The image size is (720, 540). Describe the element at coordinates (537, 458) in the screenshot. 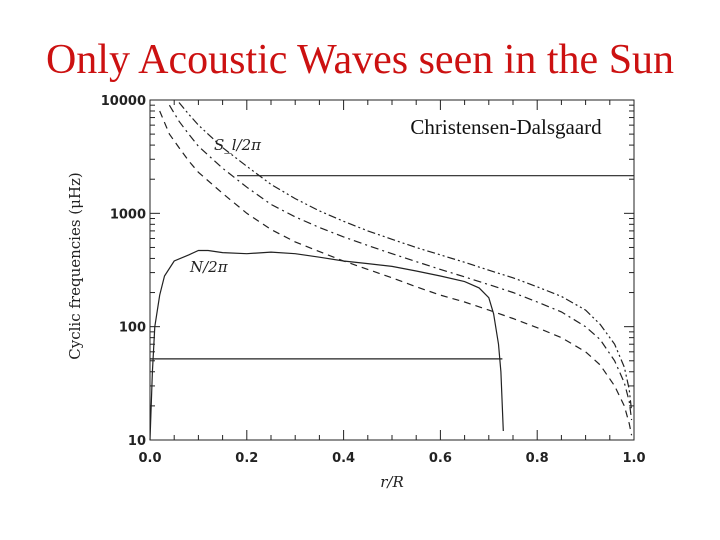

I see `x-tick-label: 0.8` at that location.